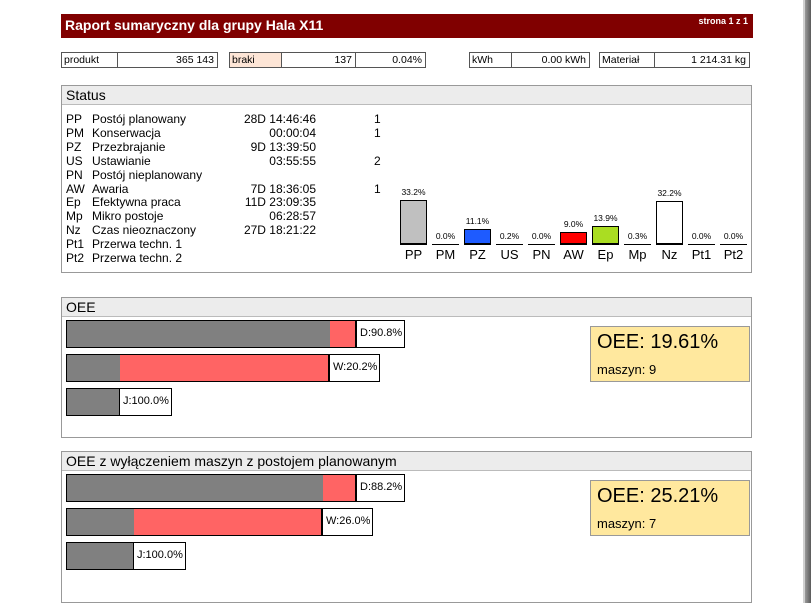 This screenshot has height=603, width=811. What do you see at coordinates (292, 216) in the screenshot?
I see `status-time: 06:28:57` at bounding box center [292, 216].